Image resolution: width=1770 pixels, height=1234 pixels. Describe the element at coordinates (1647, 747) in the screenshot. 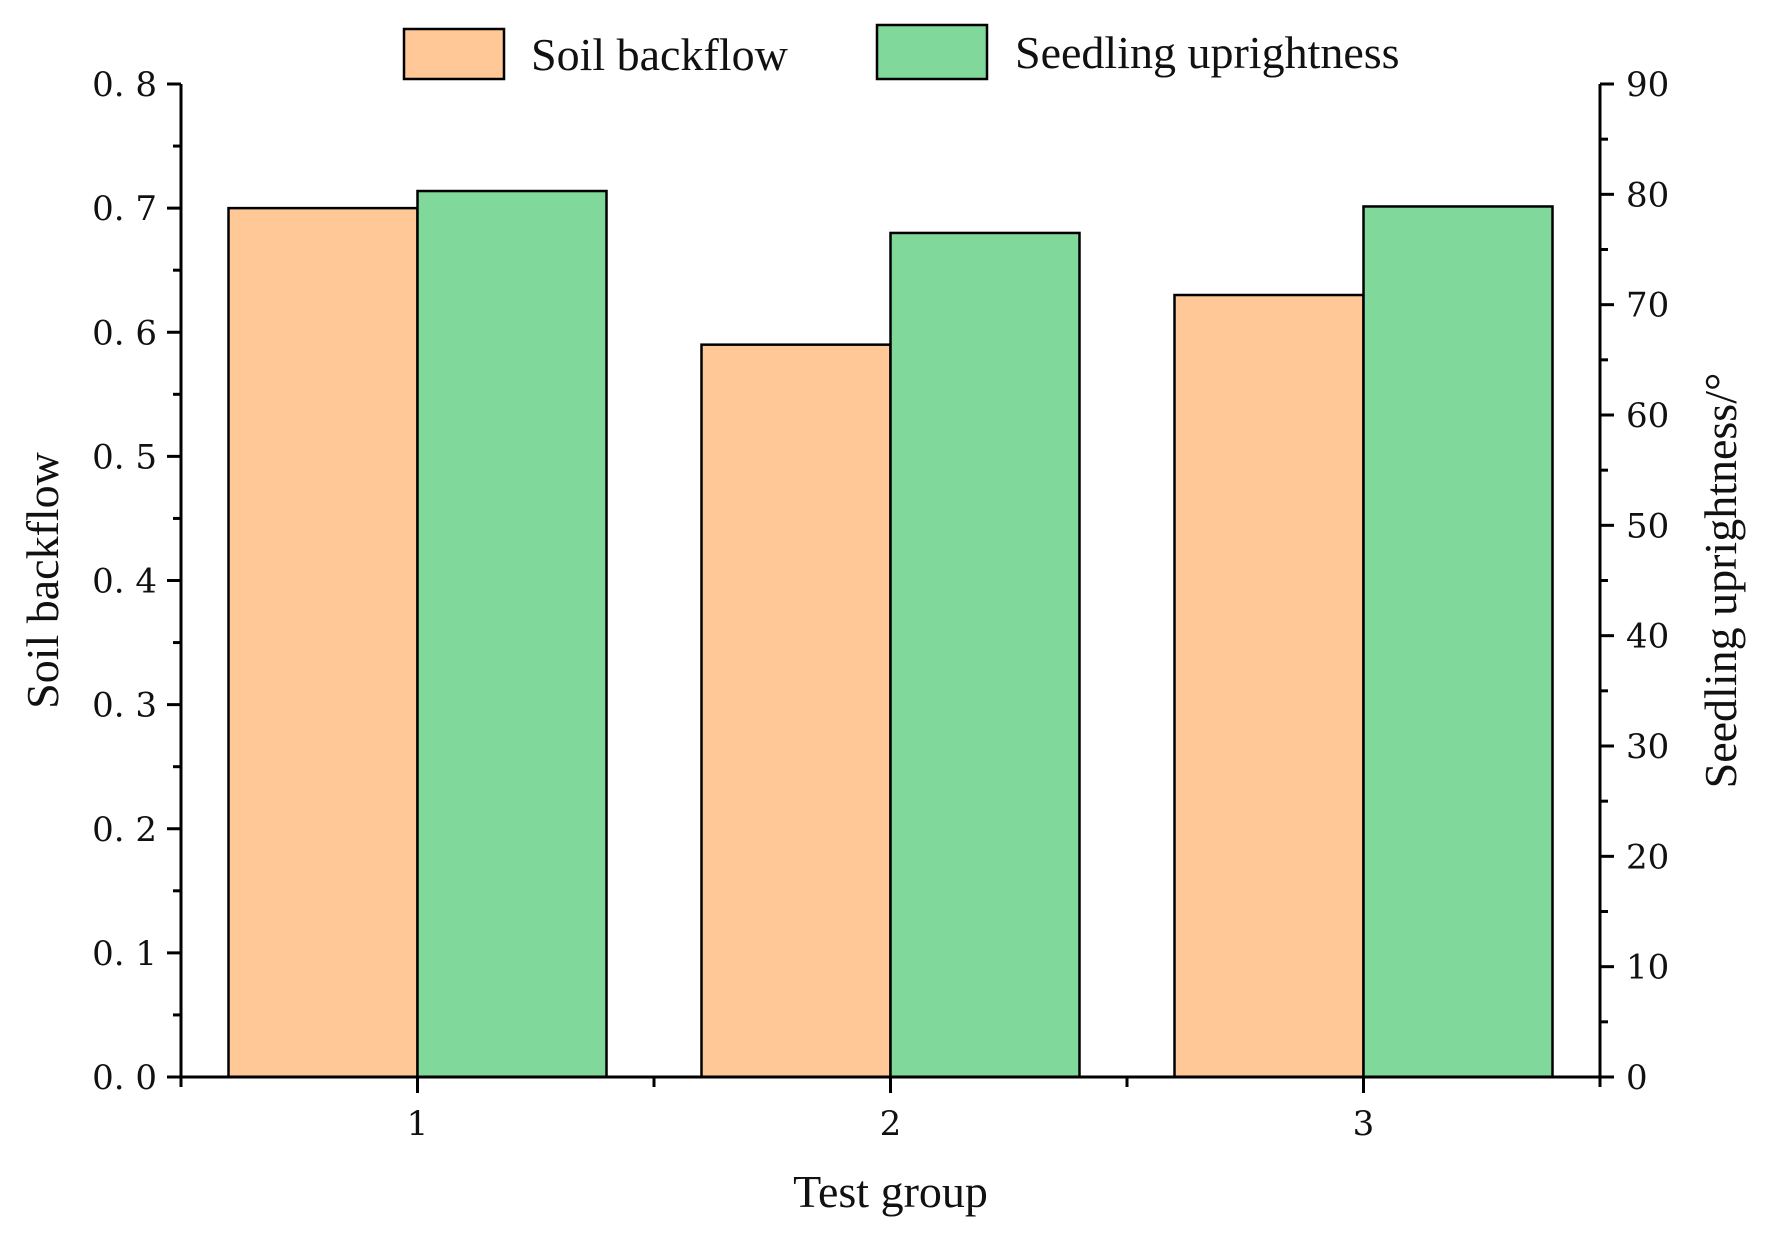

I see `right-y-tick-label: 30` at that location.